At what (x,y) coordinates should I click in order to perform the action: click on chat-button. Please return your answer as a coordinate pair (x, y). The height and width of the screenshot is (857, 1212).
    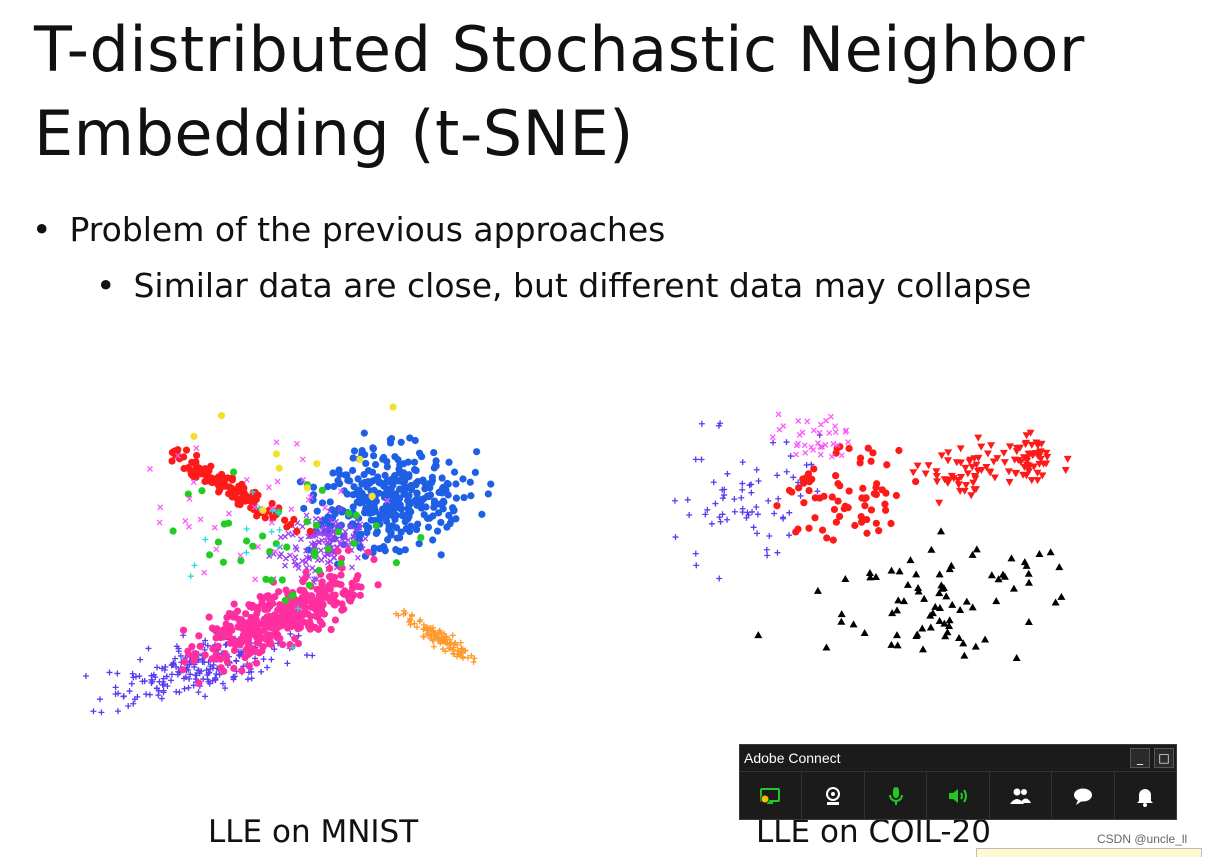
    Looking at the image, I should click on (1083, 796).